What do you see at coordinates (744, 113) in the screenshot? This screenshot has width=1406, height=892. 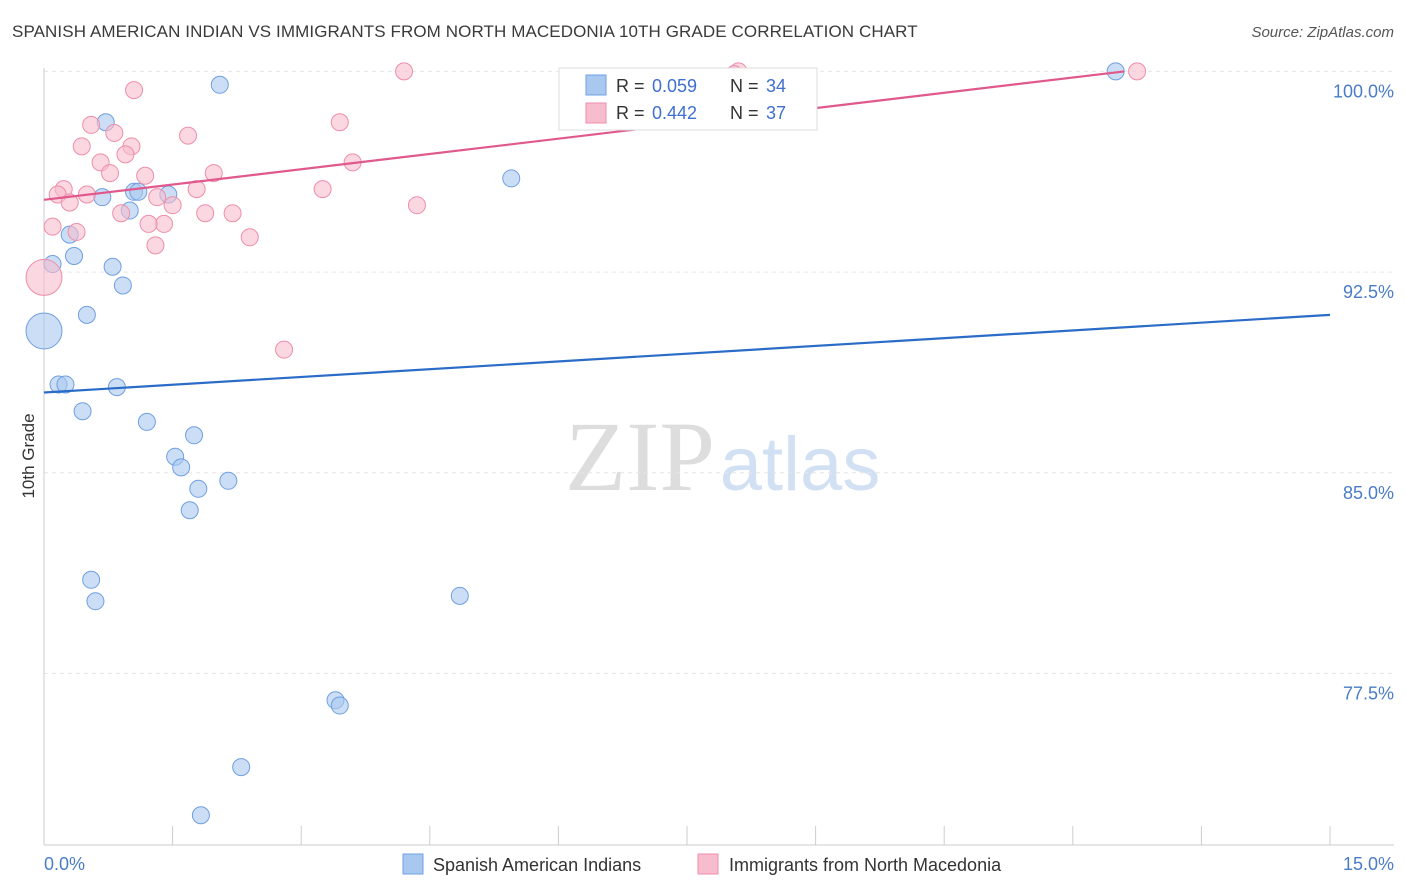 I see `legend-n-label-1: N =` at bounding box center [744, 113].